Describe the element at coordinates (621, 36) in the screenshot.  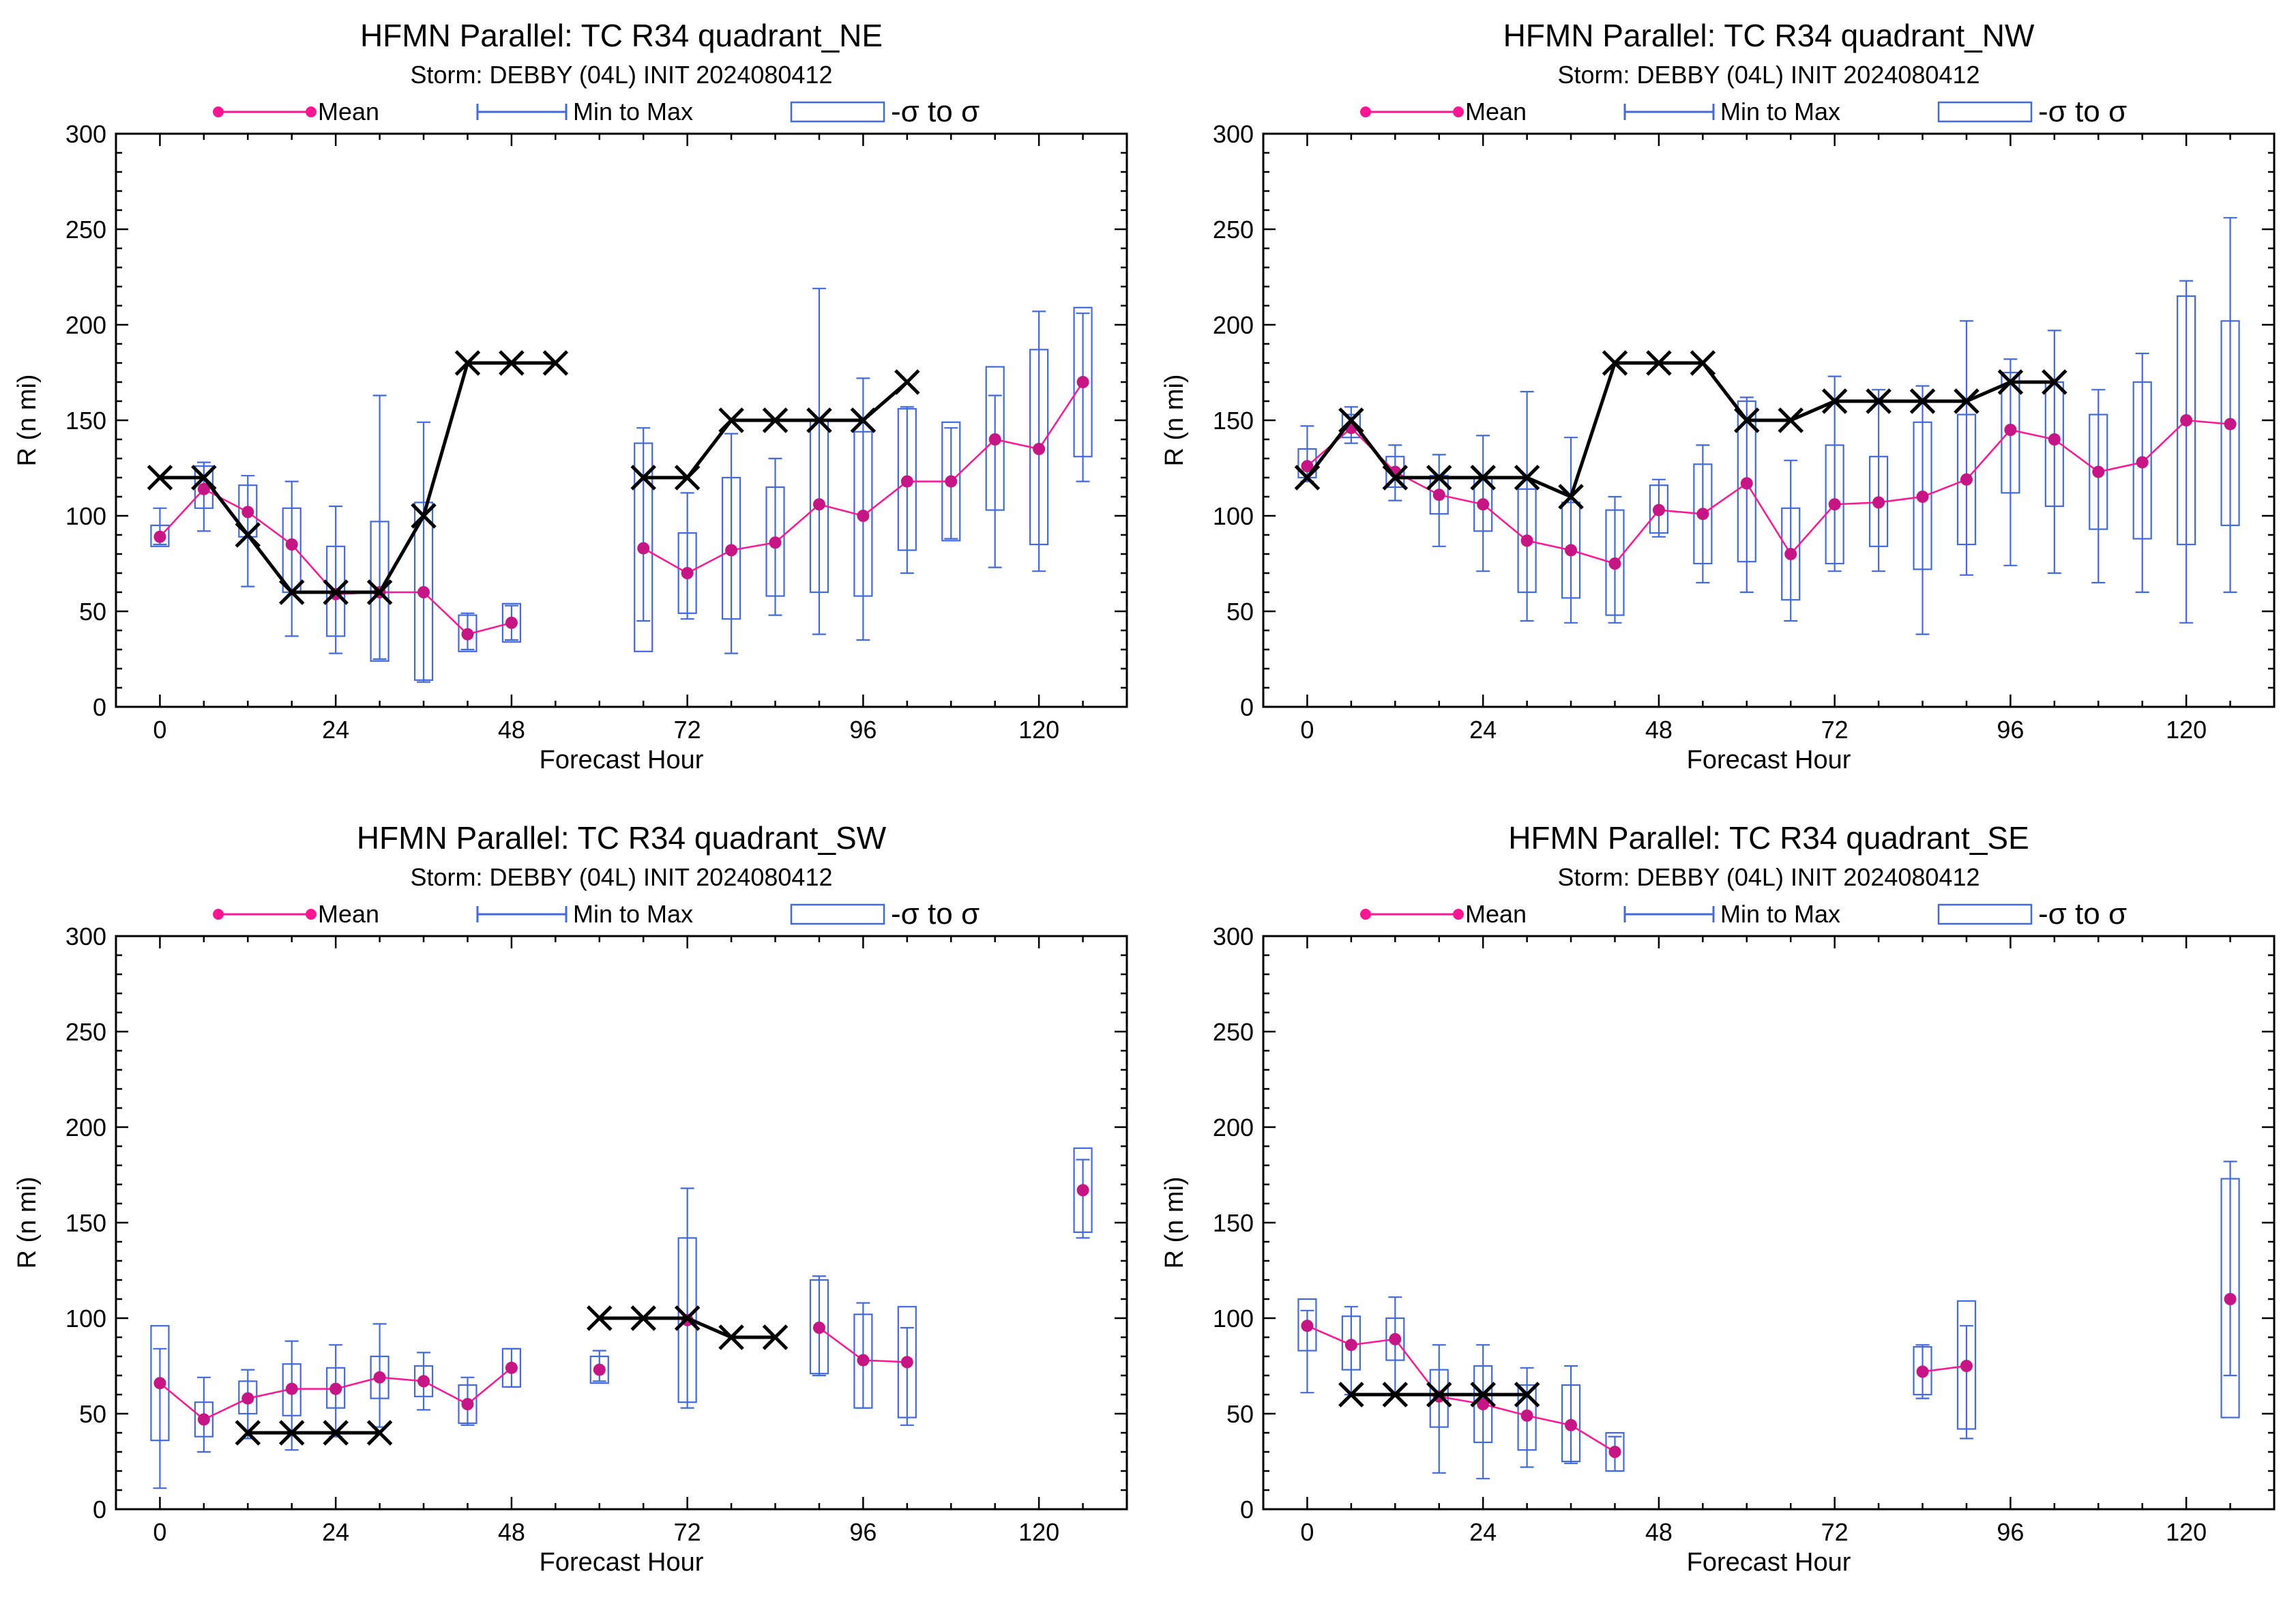
I see `chart-title: HFMN Parallel: TC R34 quadrant_NE` at that location.